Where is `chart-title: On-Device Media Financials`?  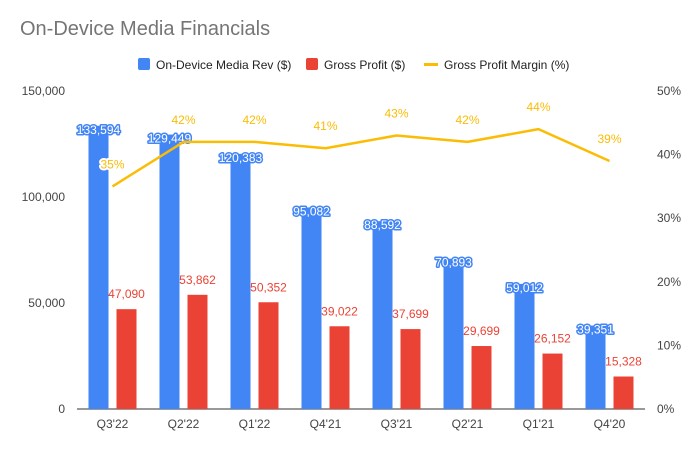
chart-title: On-Device Media Financials is located at coordinates (145, 29).